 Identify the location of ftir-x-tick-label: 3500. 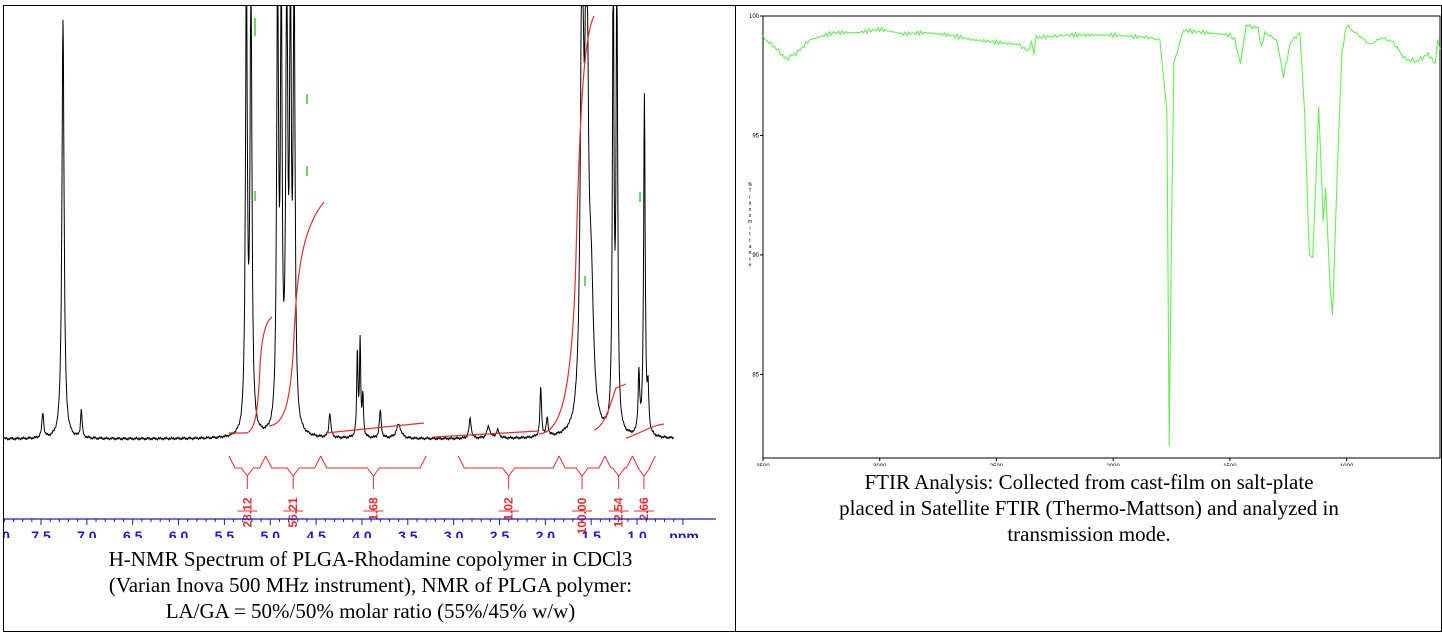
(763, 465).